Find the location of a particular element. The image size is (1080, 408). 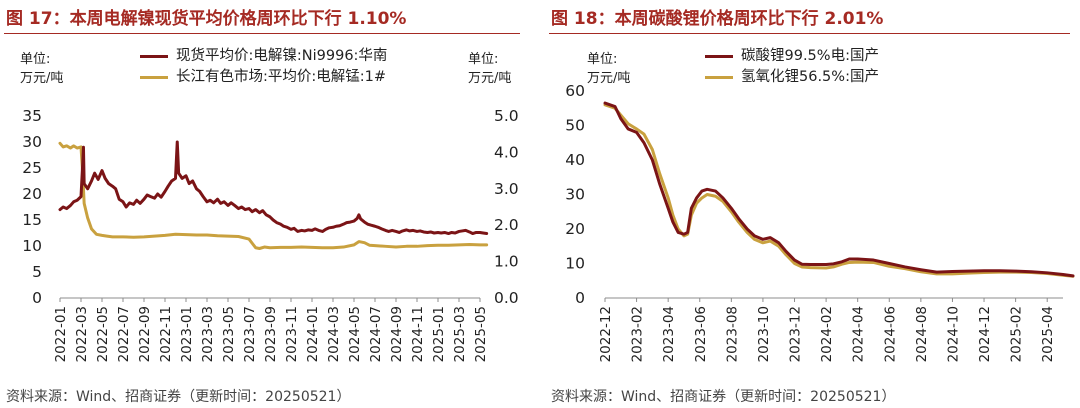

x-tick-label: 2024-05 is located at coordinates (355, 334).